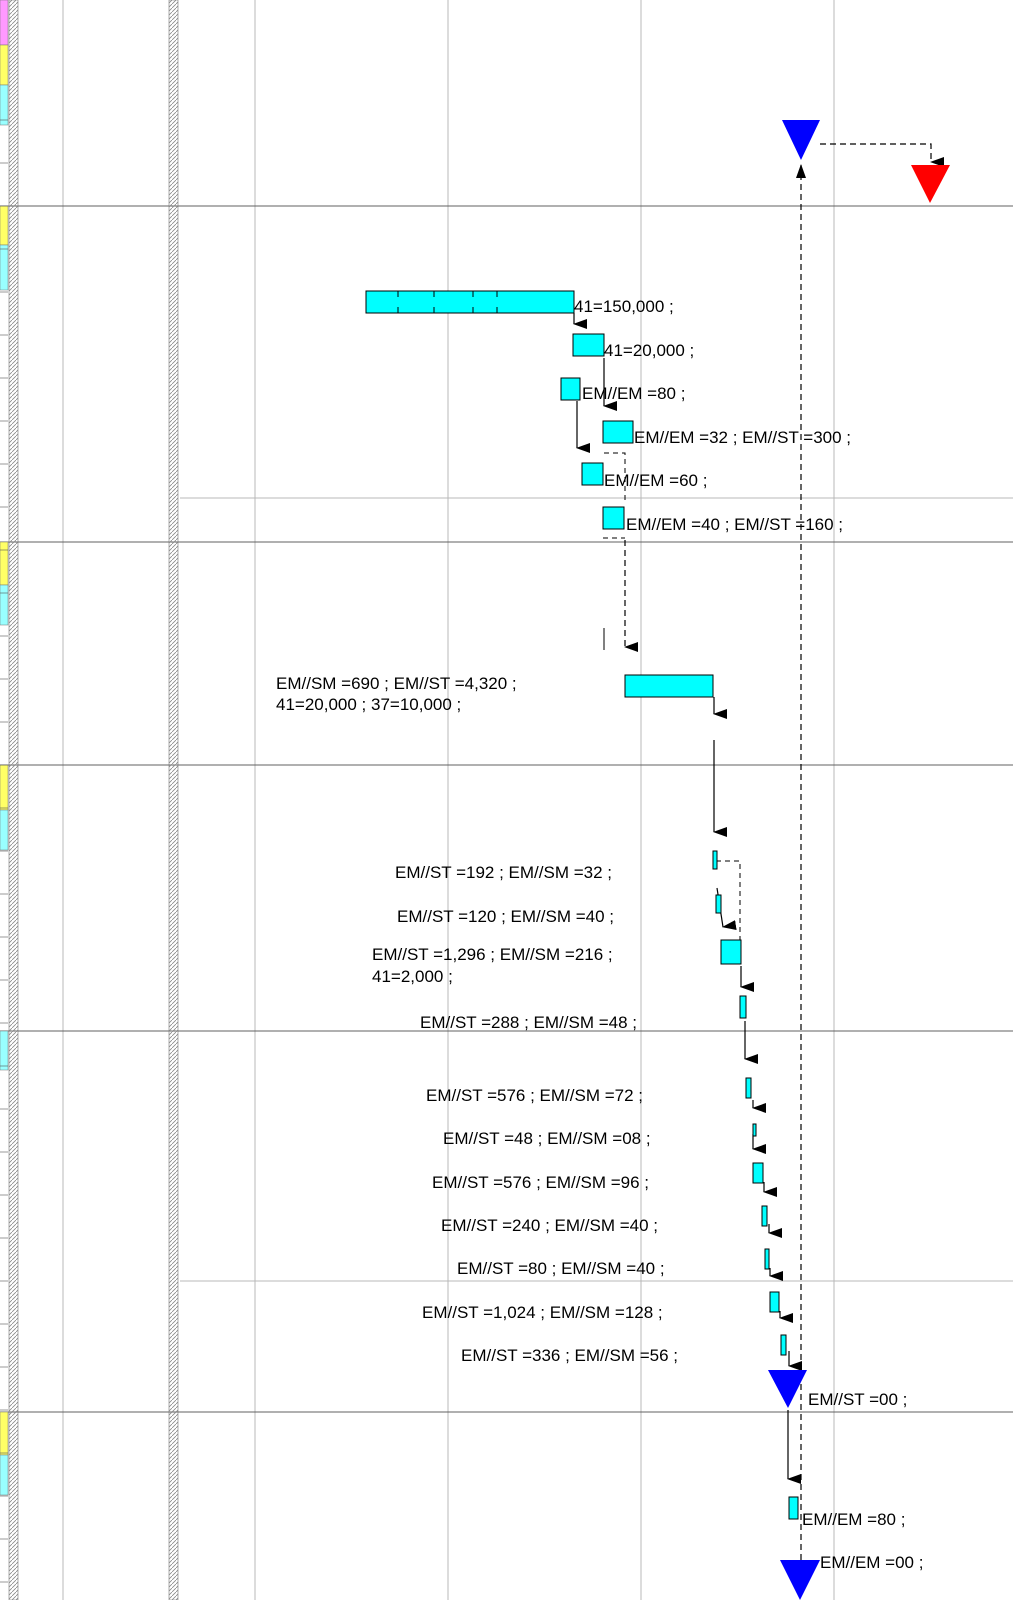 The height and width of the screenshot is (1600, 1034). What do you see at coordinates (615, 476) in the screenshot?
I see `dependency-dashed-t4` at bounding box center [615, 476].